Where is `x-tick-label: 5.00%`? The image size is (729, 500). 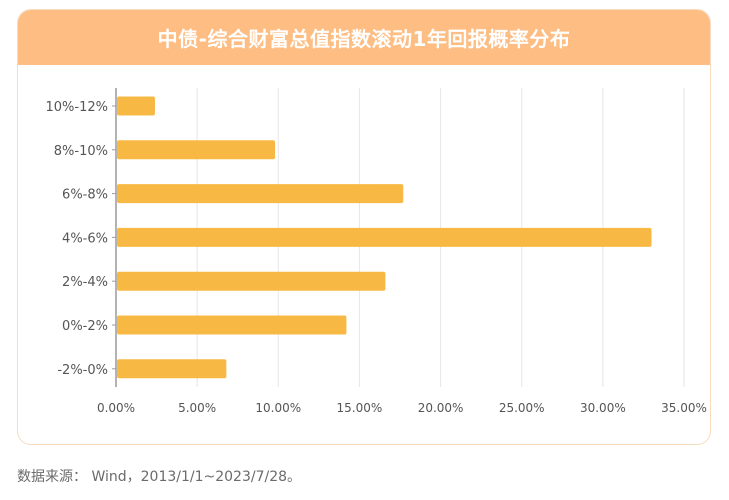
x-tick-label: 5.00% is located at coordinates (197, 408).